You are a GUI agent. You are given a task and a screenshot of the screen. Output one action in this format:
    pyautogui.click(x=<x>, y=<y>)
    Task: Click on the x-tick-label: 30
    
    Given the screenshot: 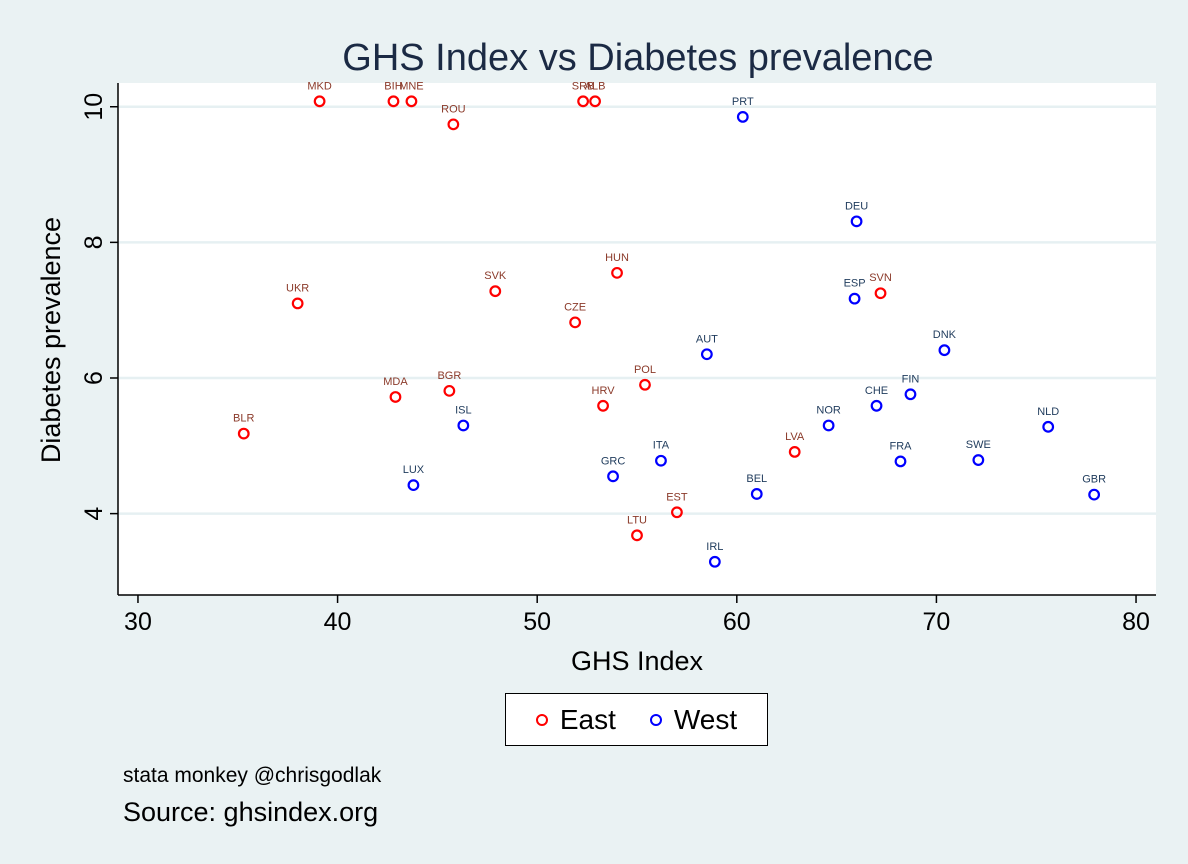 What is the action you would take?
    pyautogui.click(x=138, y=622)
    